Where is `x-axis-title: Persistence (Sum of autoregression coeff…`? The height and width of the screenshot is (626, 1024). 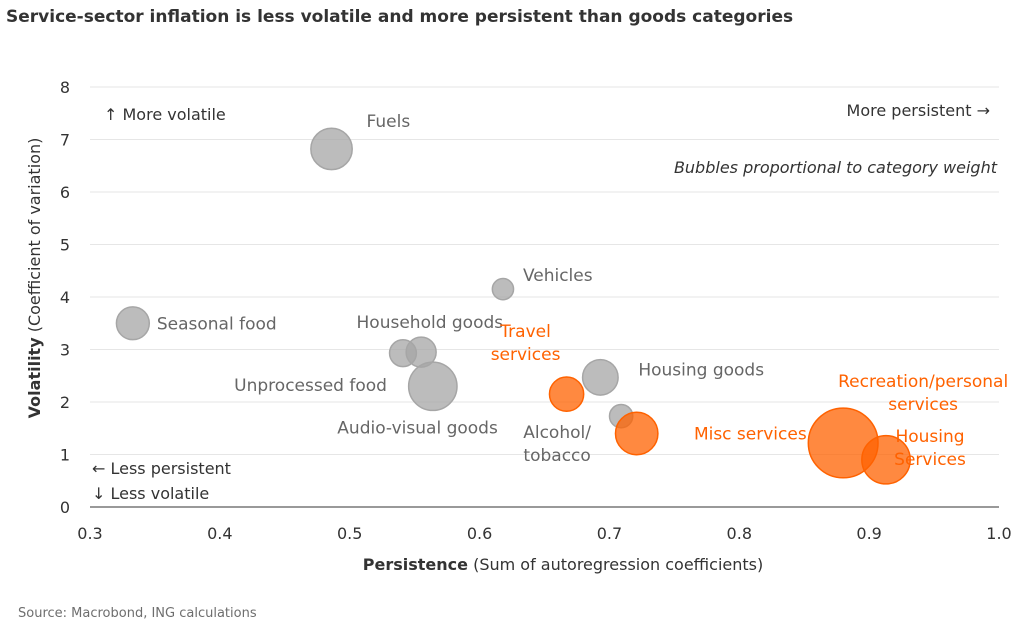 x-axis-title: Persistence (Sum of autoregression coeff… is located at coordinates (563, 564).